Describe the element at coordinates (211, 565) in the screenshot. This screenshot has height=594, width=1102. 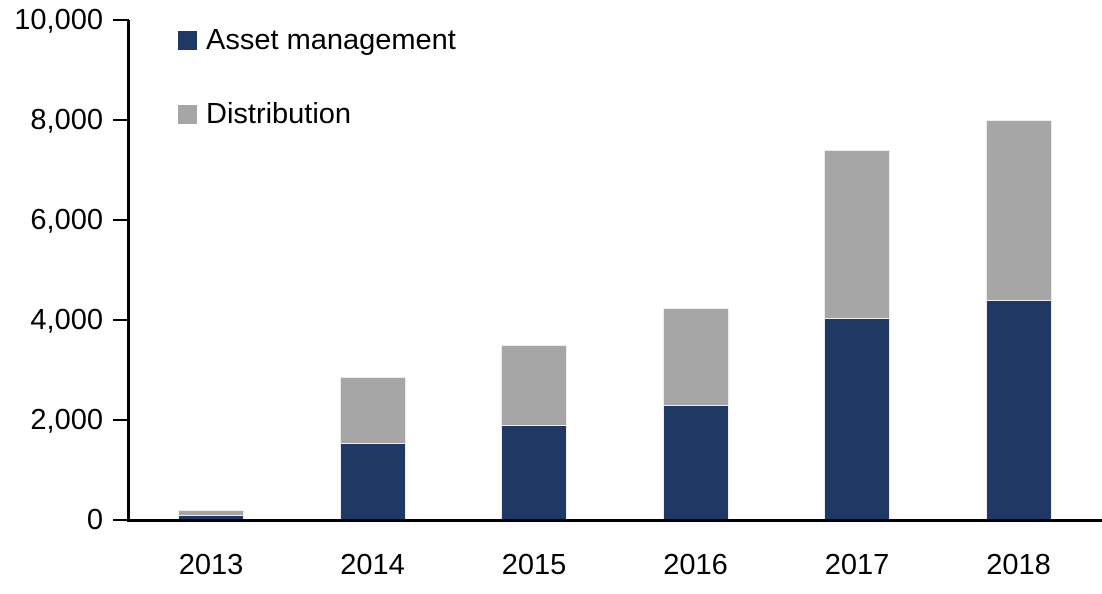
I see `x-axis-label-2013: 2013` at that location.